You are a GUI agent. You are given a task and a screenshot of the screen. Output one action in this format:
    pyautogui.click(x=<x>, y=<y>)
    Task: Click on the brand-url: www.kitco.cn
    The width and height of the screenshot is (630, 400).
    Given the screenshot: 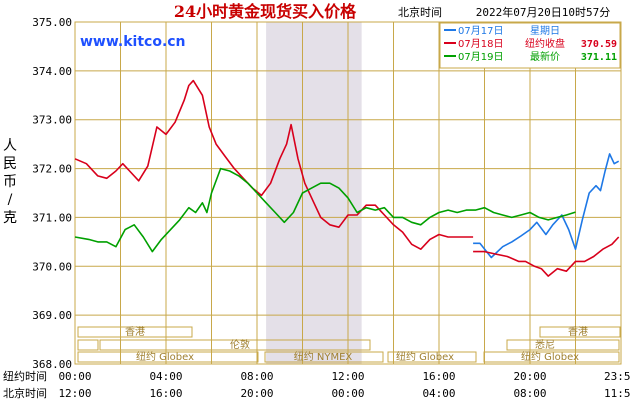 What is the action you would take?
    pyautogui.click(x=133, y=42)
    